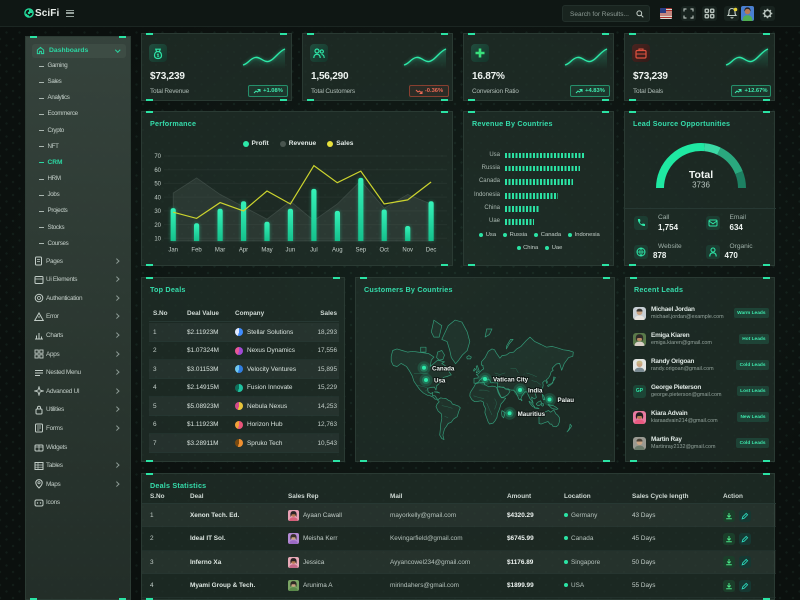  Describe the element at coordinates (360, 251) in the screenshot. I see `svg-text: Sep` at that location.